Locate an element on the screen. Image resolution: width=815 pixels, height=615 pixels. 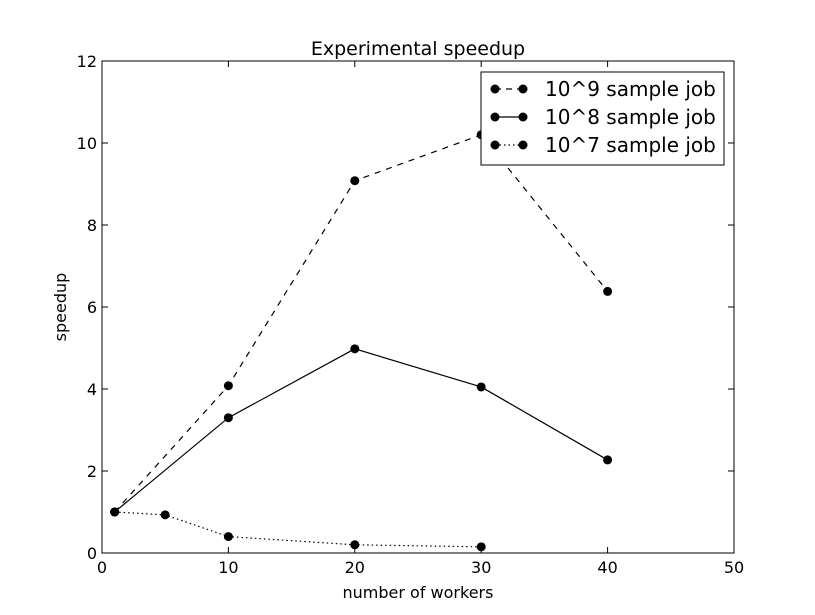
chart-title: Experimental speedup is located at coordinates (418, 49).